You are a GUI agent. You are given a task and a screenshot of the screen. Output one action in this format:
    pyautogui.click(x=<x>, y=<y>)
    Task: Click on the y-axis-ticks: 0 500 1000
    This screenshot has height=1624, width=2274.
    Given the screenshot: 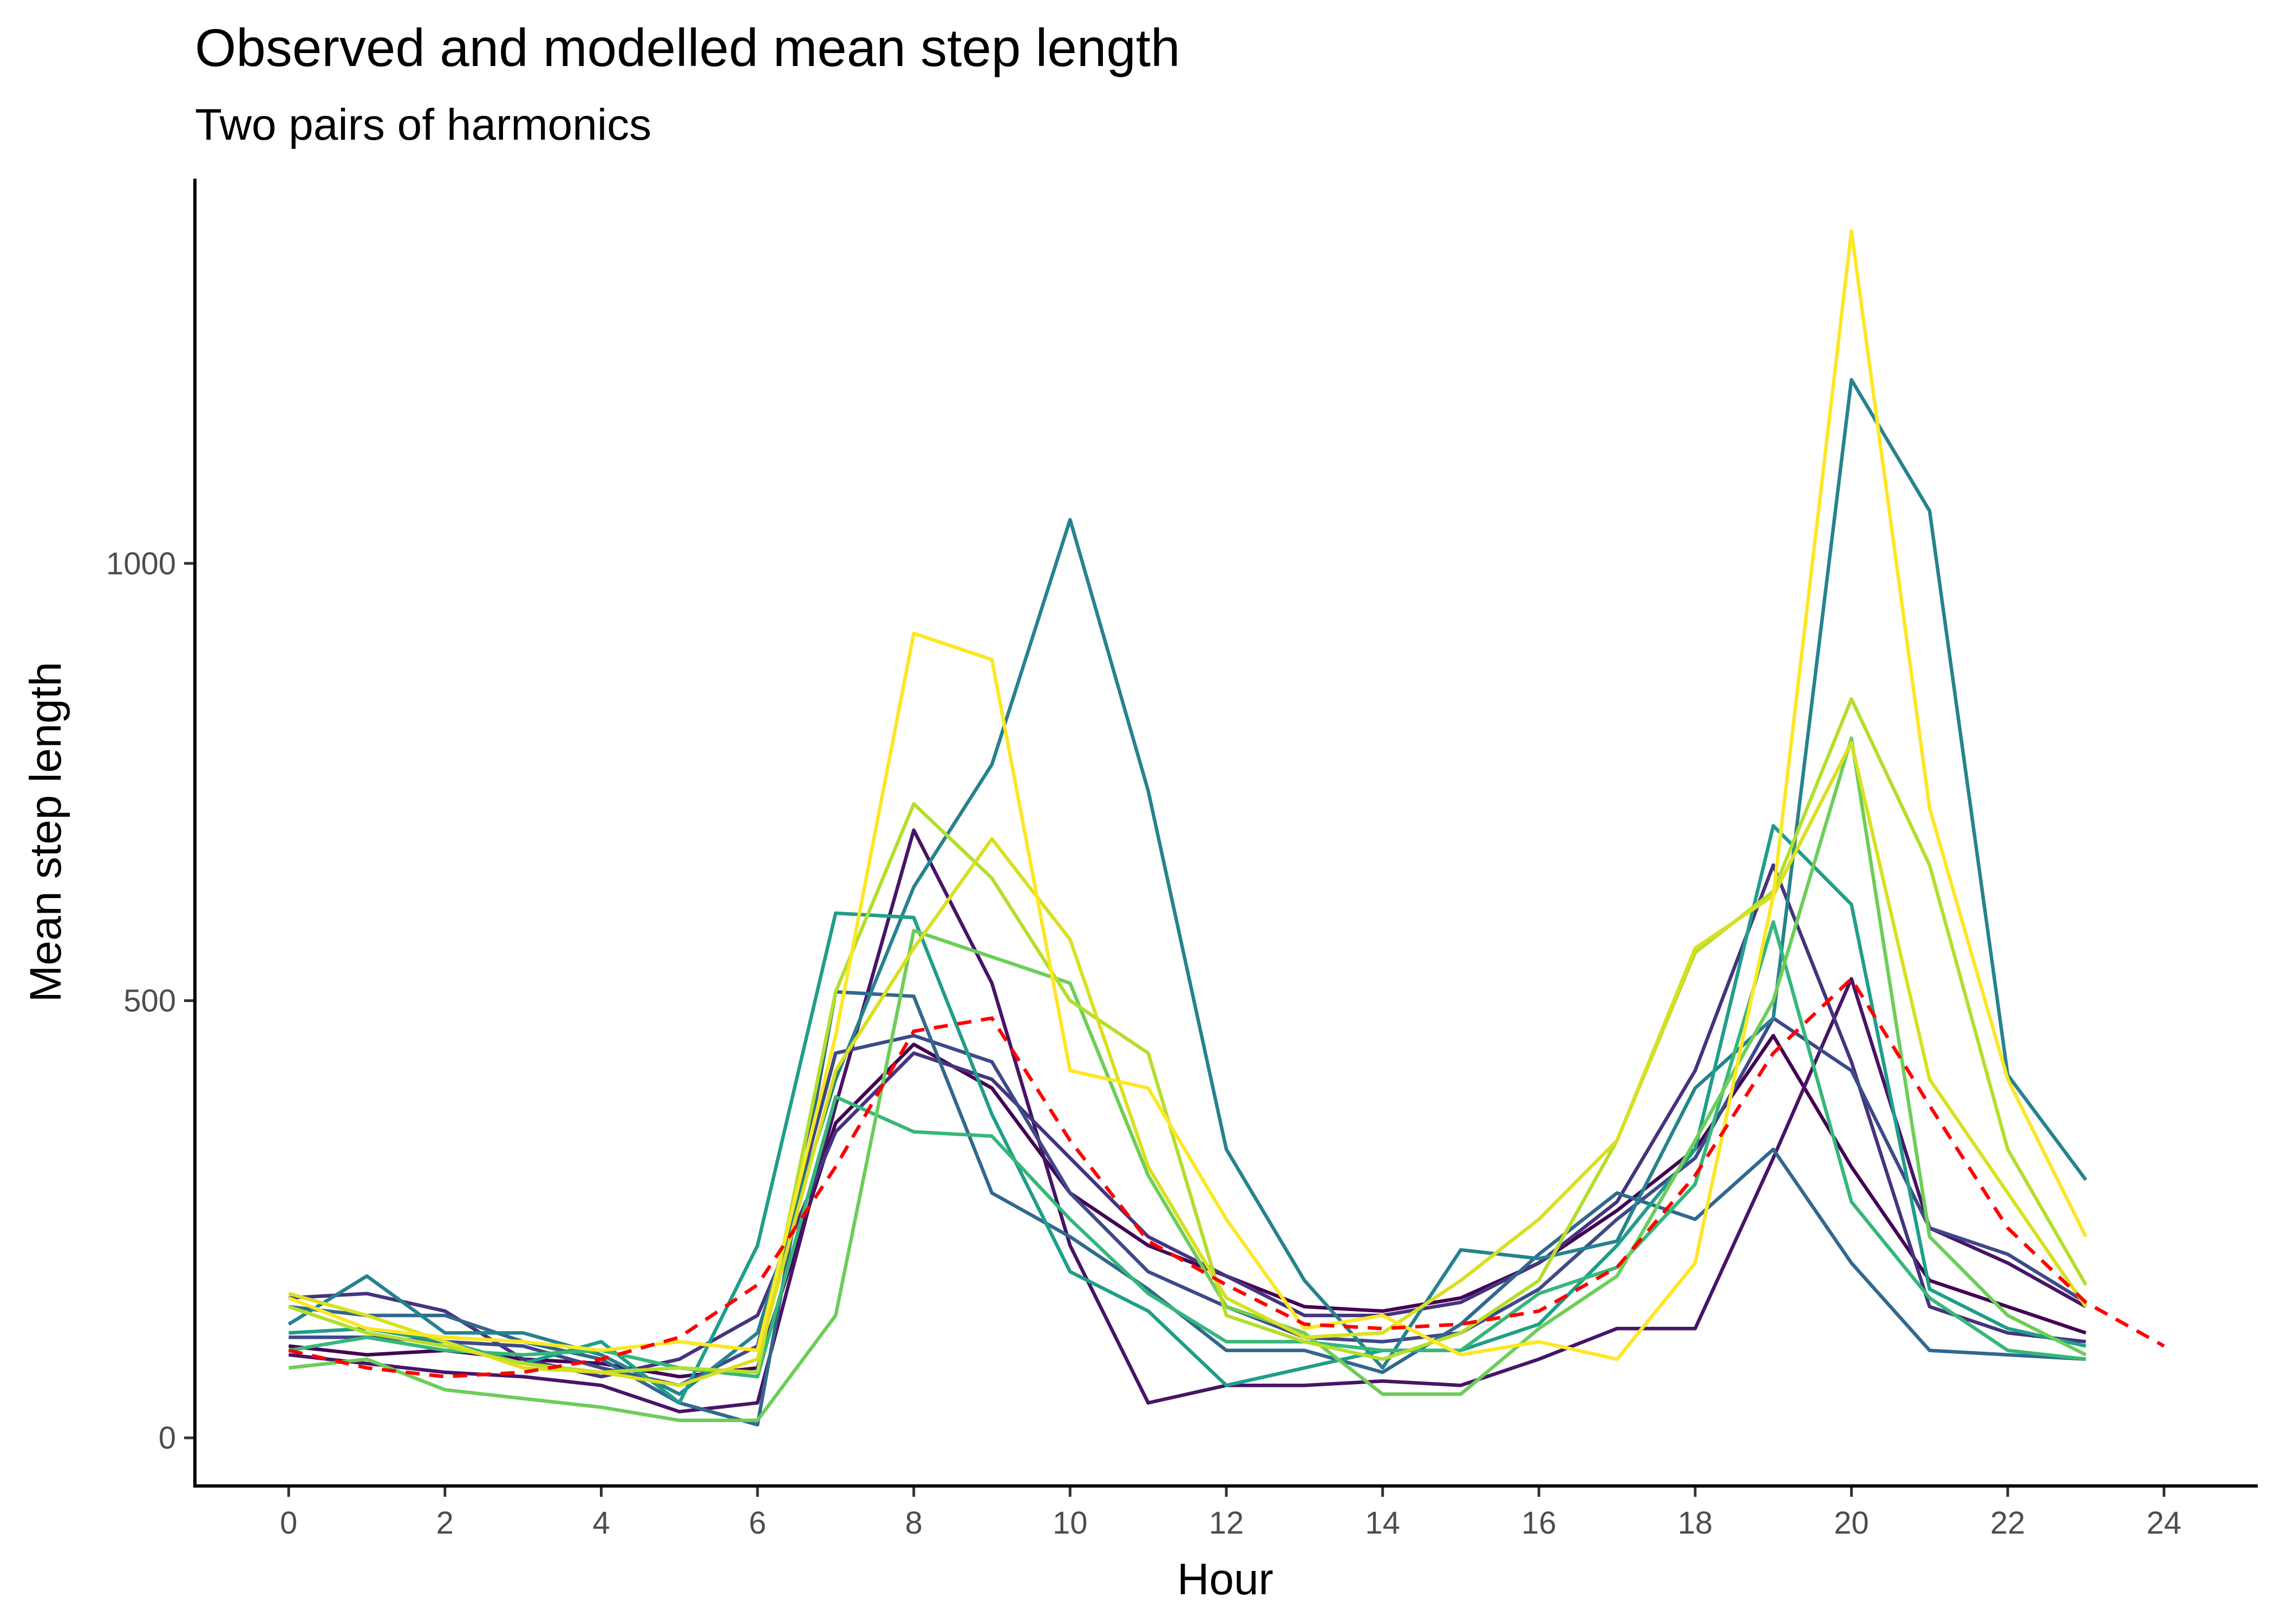 What is the action you would take?
    pyautogui.click(x=150, y=1001)
    